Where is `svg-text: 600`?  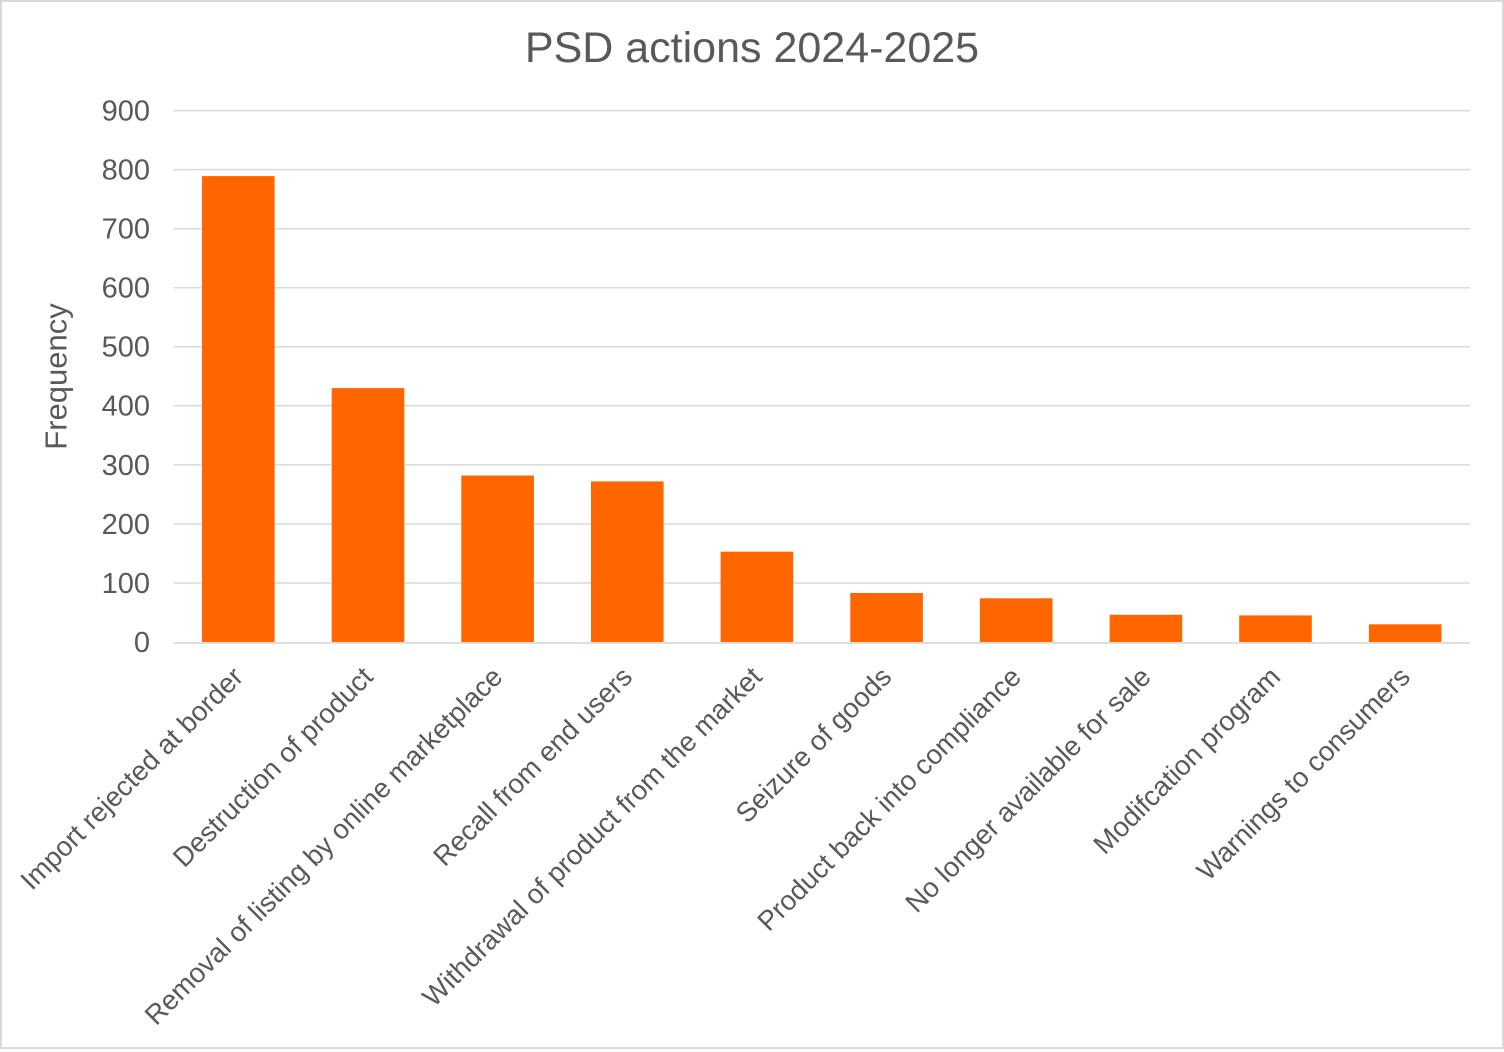
svg-text: 600 is located at coordinates (126, 289).